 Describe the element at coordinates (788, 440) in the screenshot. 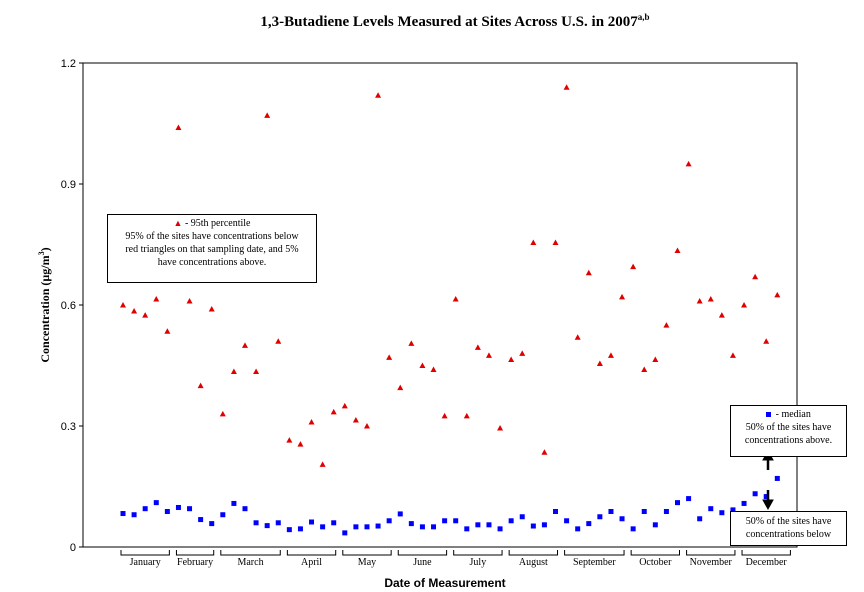

I see `legend-median-above-line-2: concentrations above.` at that location.